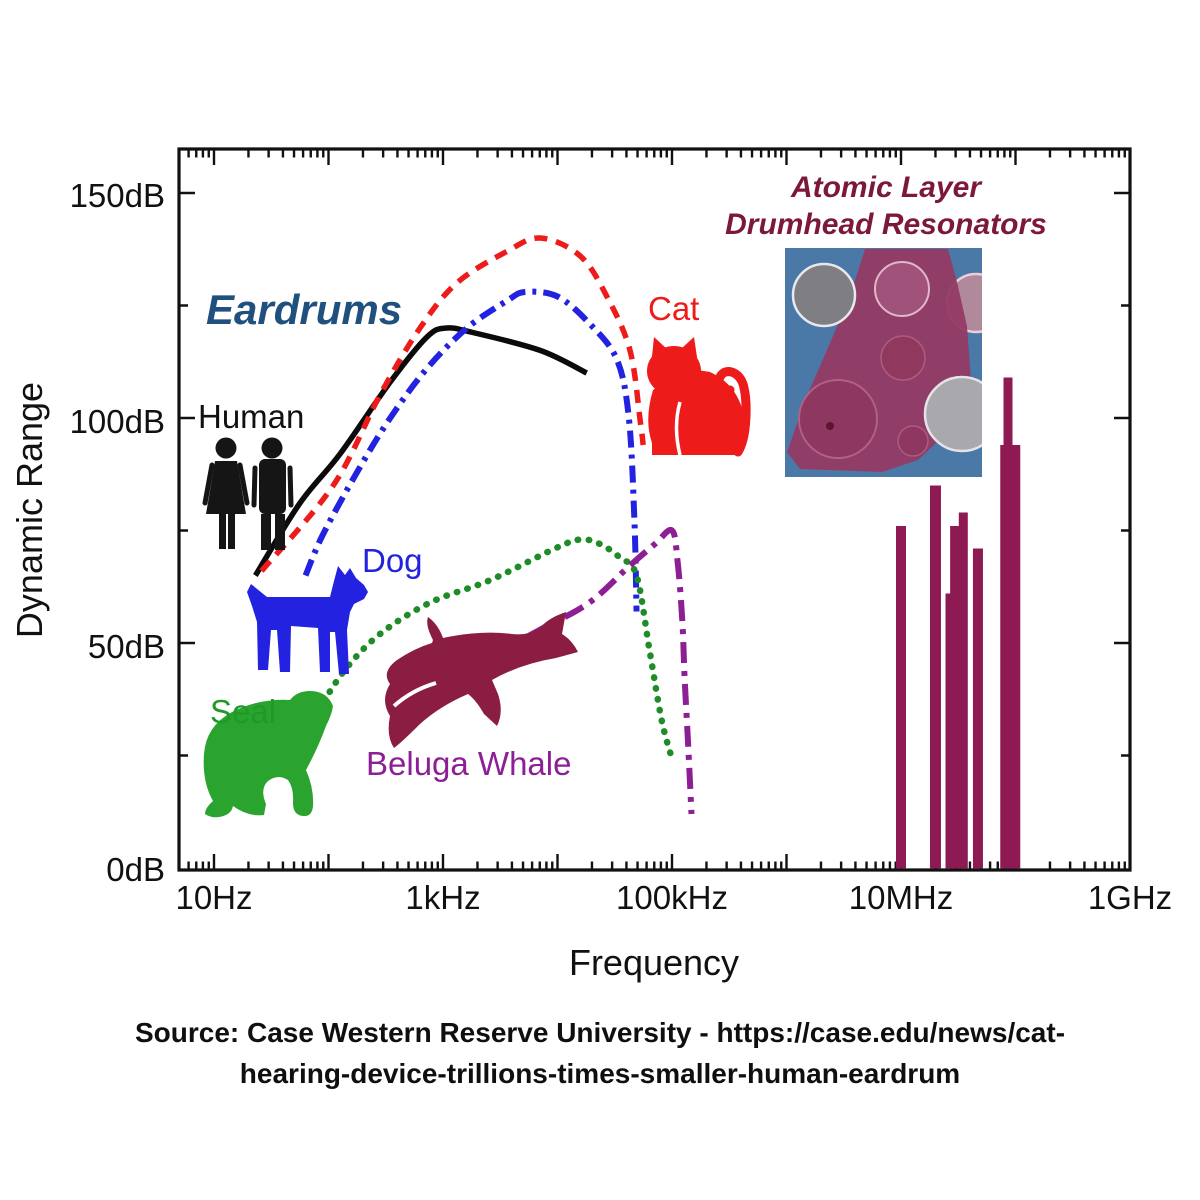 Image resolution: width=1200 pixels, height=1200 pixels. I want to click on seal-label: Seal, so click(243, 711).